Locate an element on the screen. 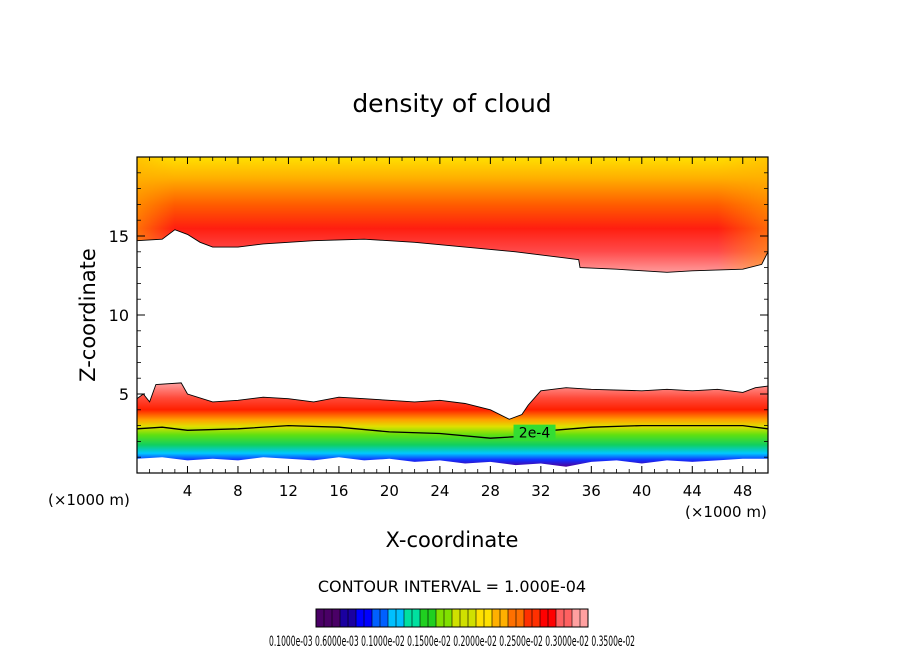 The width and height of the screenshot is (904, 654). y-axis-label: Z-coordinate is located at coordinates (88, 315).